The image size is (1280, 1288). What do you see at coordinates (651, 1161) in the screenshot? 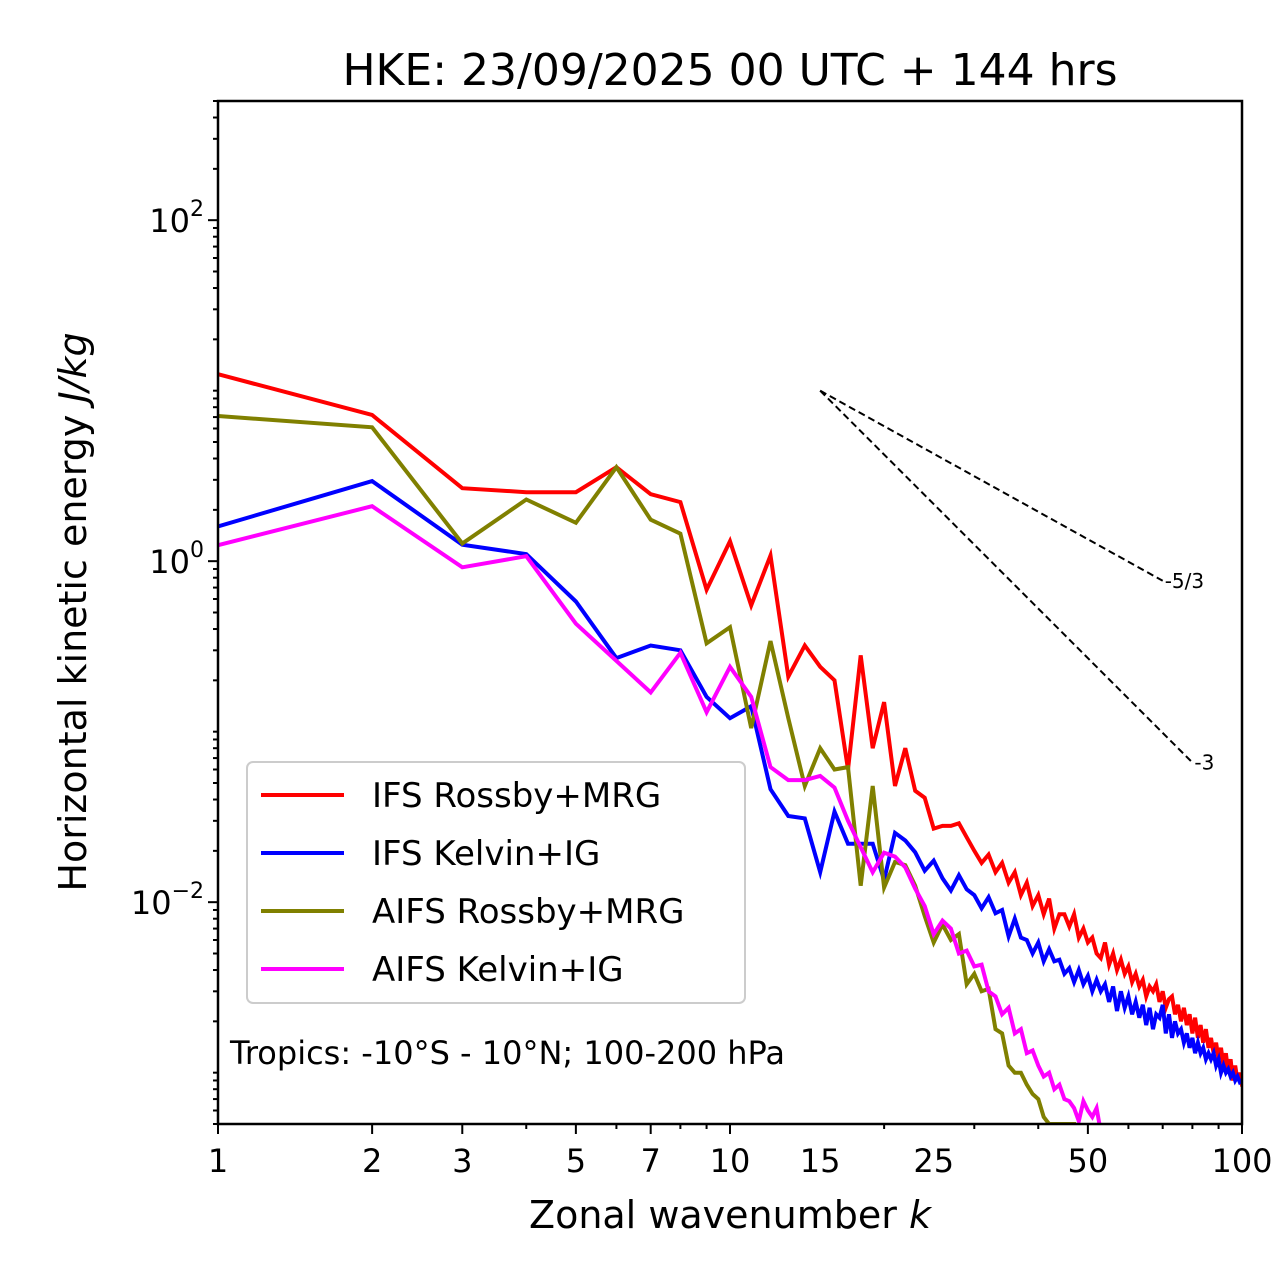
I see `x-tick-label: 7` at bounding box center [651, 1161].